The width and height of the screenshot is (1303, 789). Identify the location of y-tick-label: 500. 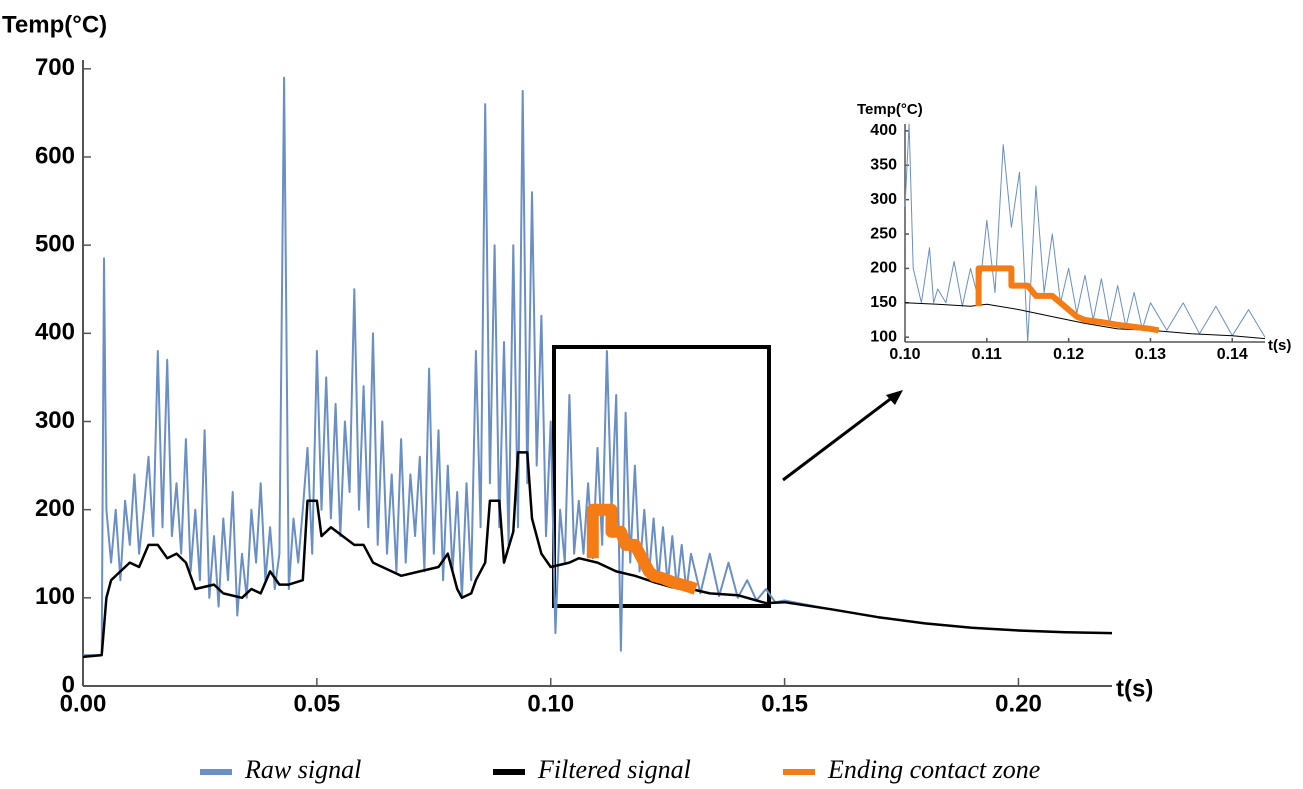
(55, 243).